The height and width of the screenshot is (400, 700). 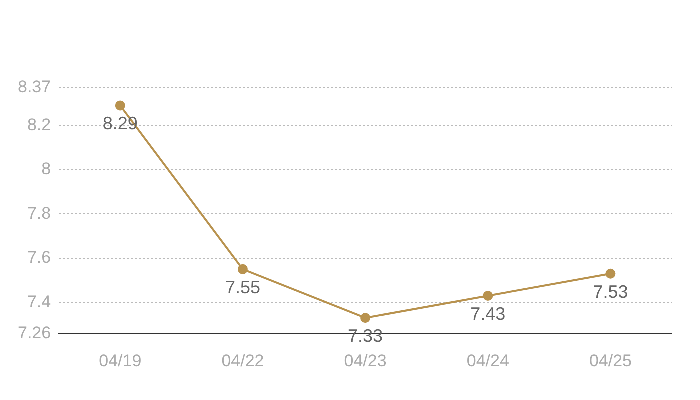 What do you see at coordinates (39, 213) in the screenshot?
I see `y-tick-label: 7.8` at bounding box center [39, 213].